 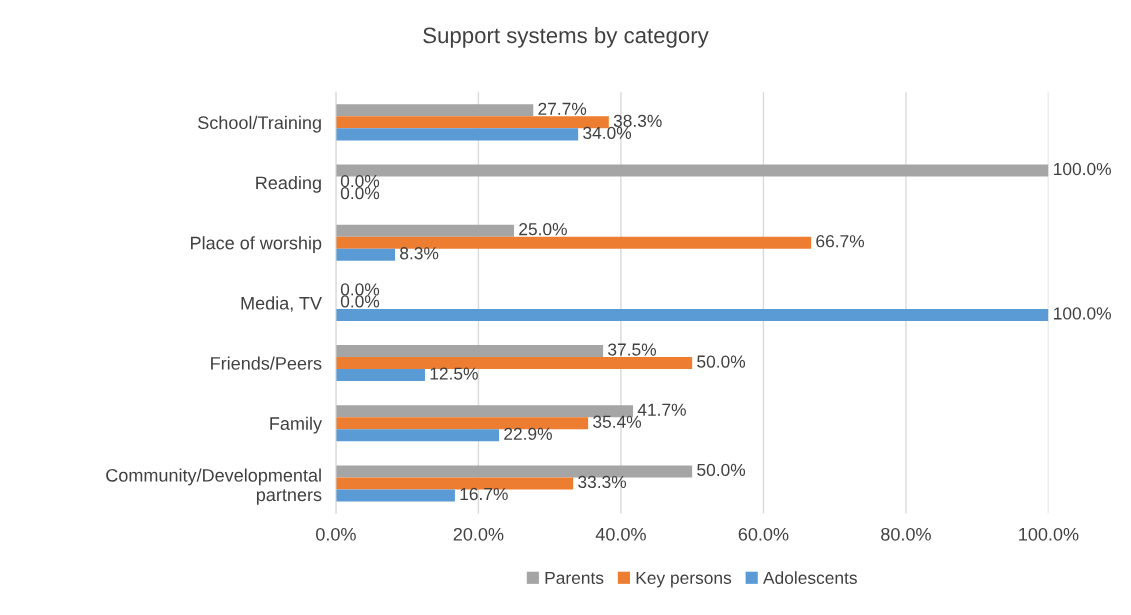 I want to click on y-tick-label: School/Training, so click(x=259, y=124).